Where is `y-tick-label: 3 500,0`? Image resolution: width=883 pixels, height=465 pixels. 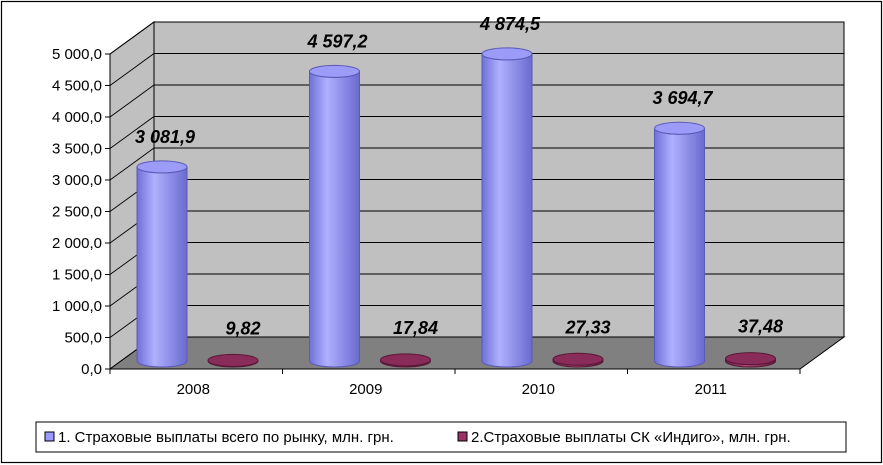 y-tick-label: 3 500,0 is located at coordinates (77, 149).